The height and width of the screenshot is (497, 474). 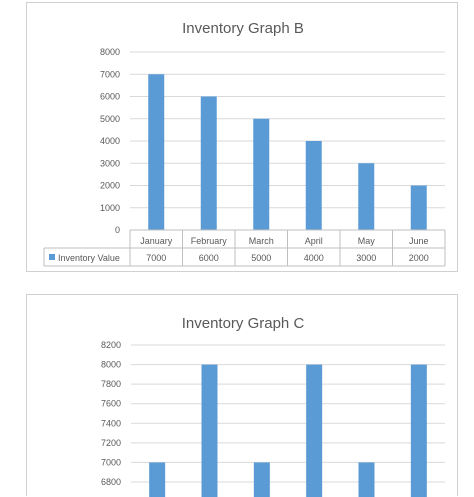 I want to click on chart-b-data-label: 4000, so click(x=314, y=258).